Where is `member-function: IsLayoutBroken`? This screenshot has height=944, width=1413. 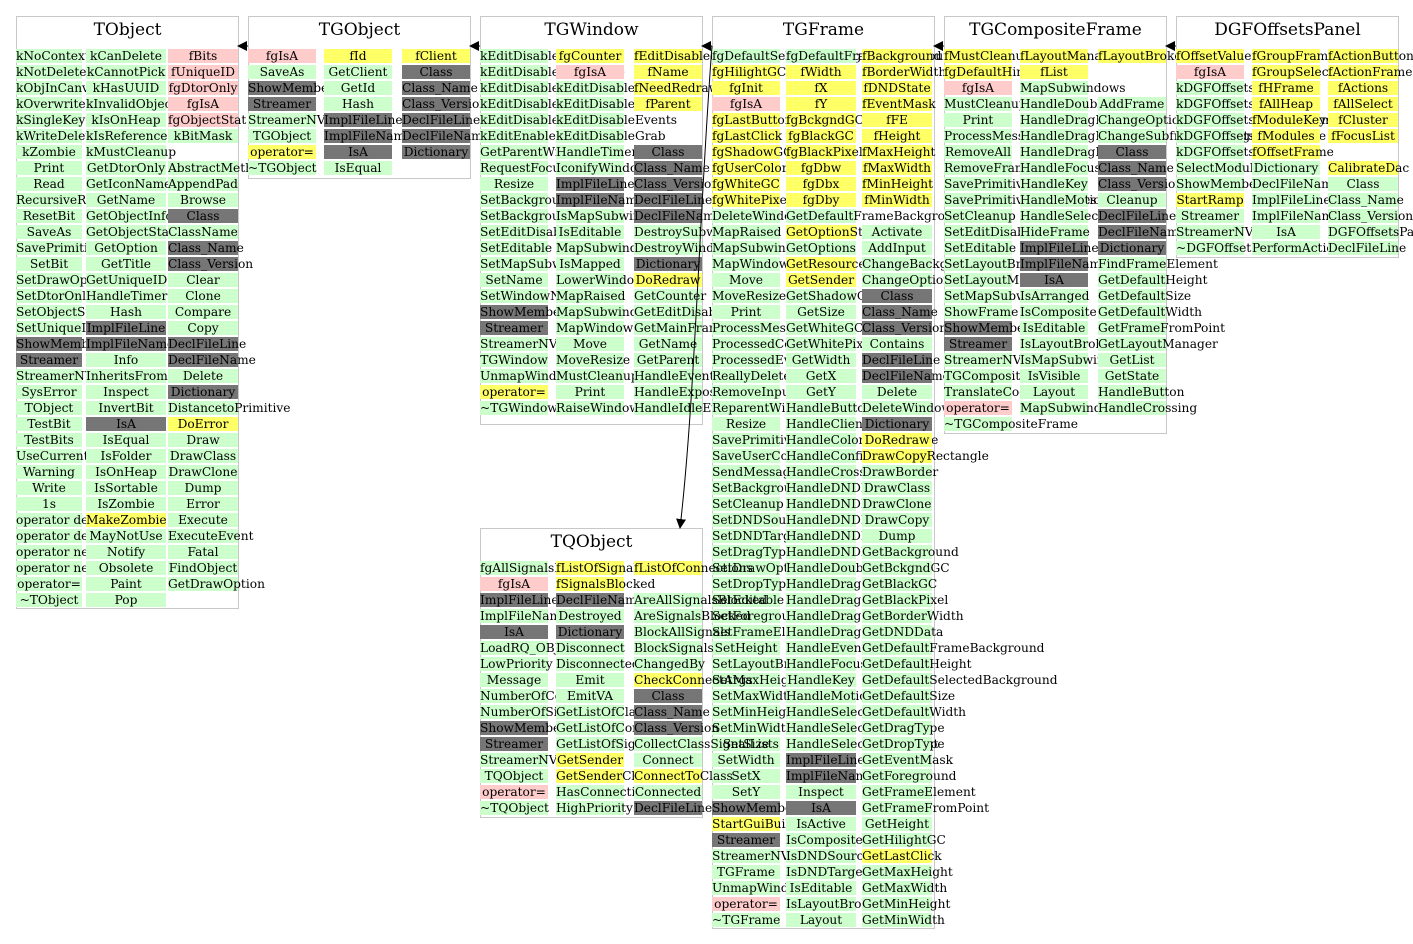
member-function: IsLayoutBroken is located at coordinates (1069, 344).